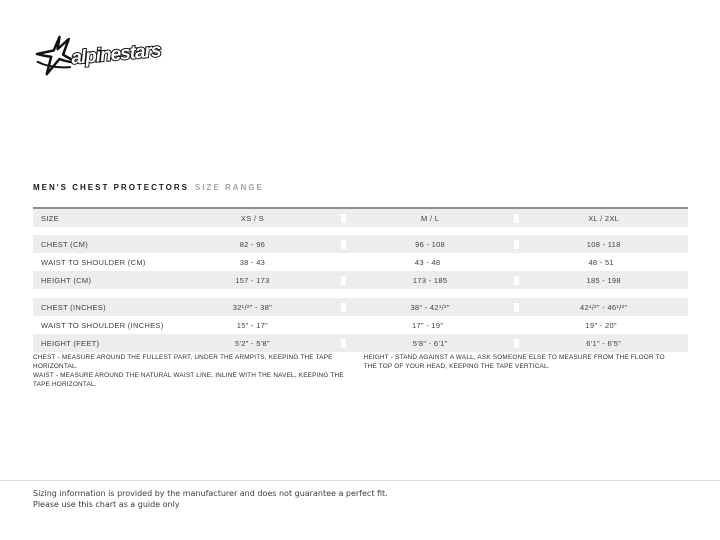 The width and height of the screenshot is (720, 540). What do you see at coordinates (360, 480) in the screenshot?
I see `footer-divider` at bounding box center [360, 480].